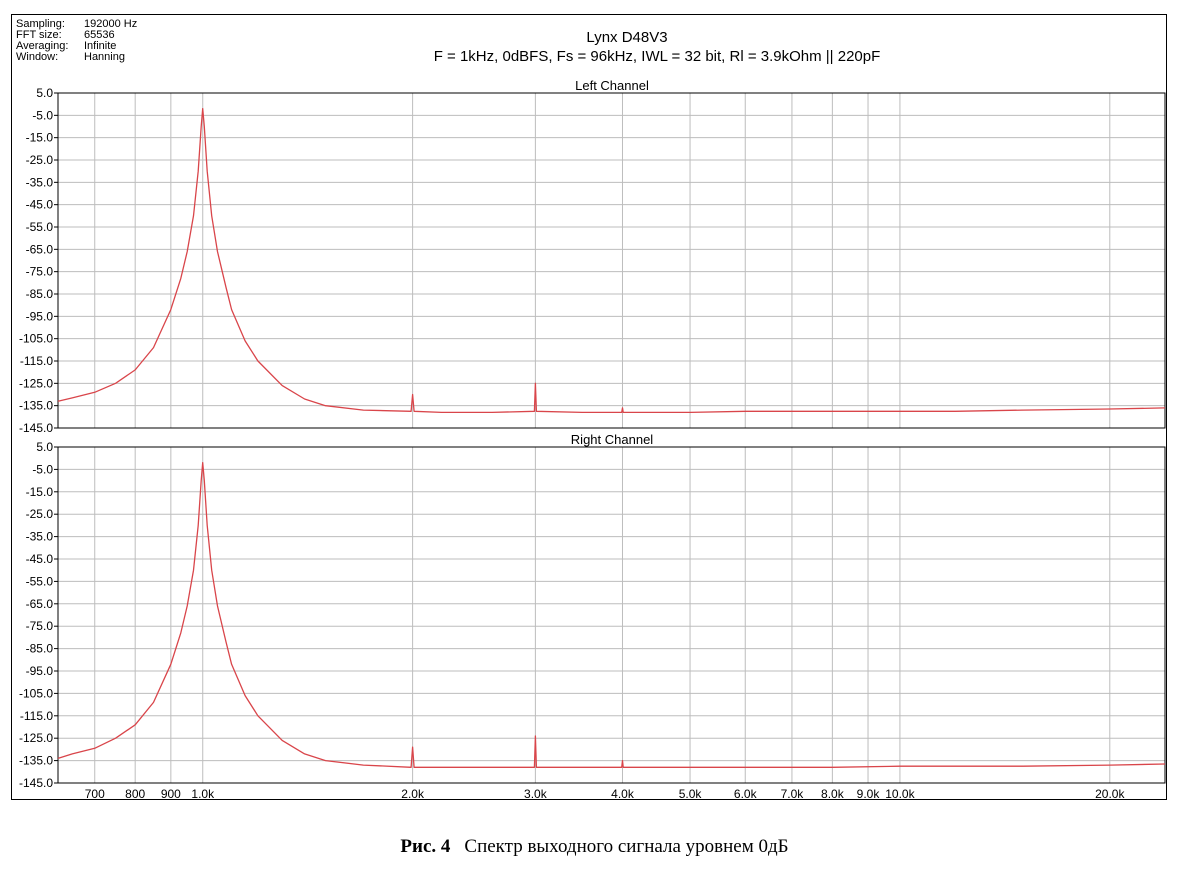 The width and height of the screenshot is (1189, 869). I want to click on x-tick-label: 4.0k, so click(623, 794).